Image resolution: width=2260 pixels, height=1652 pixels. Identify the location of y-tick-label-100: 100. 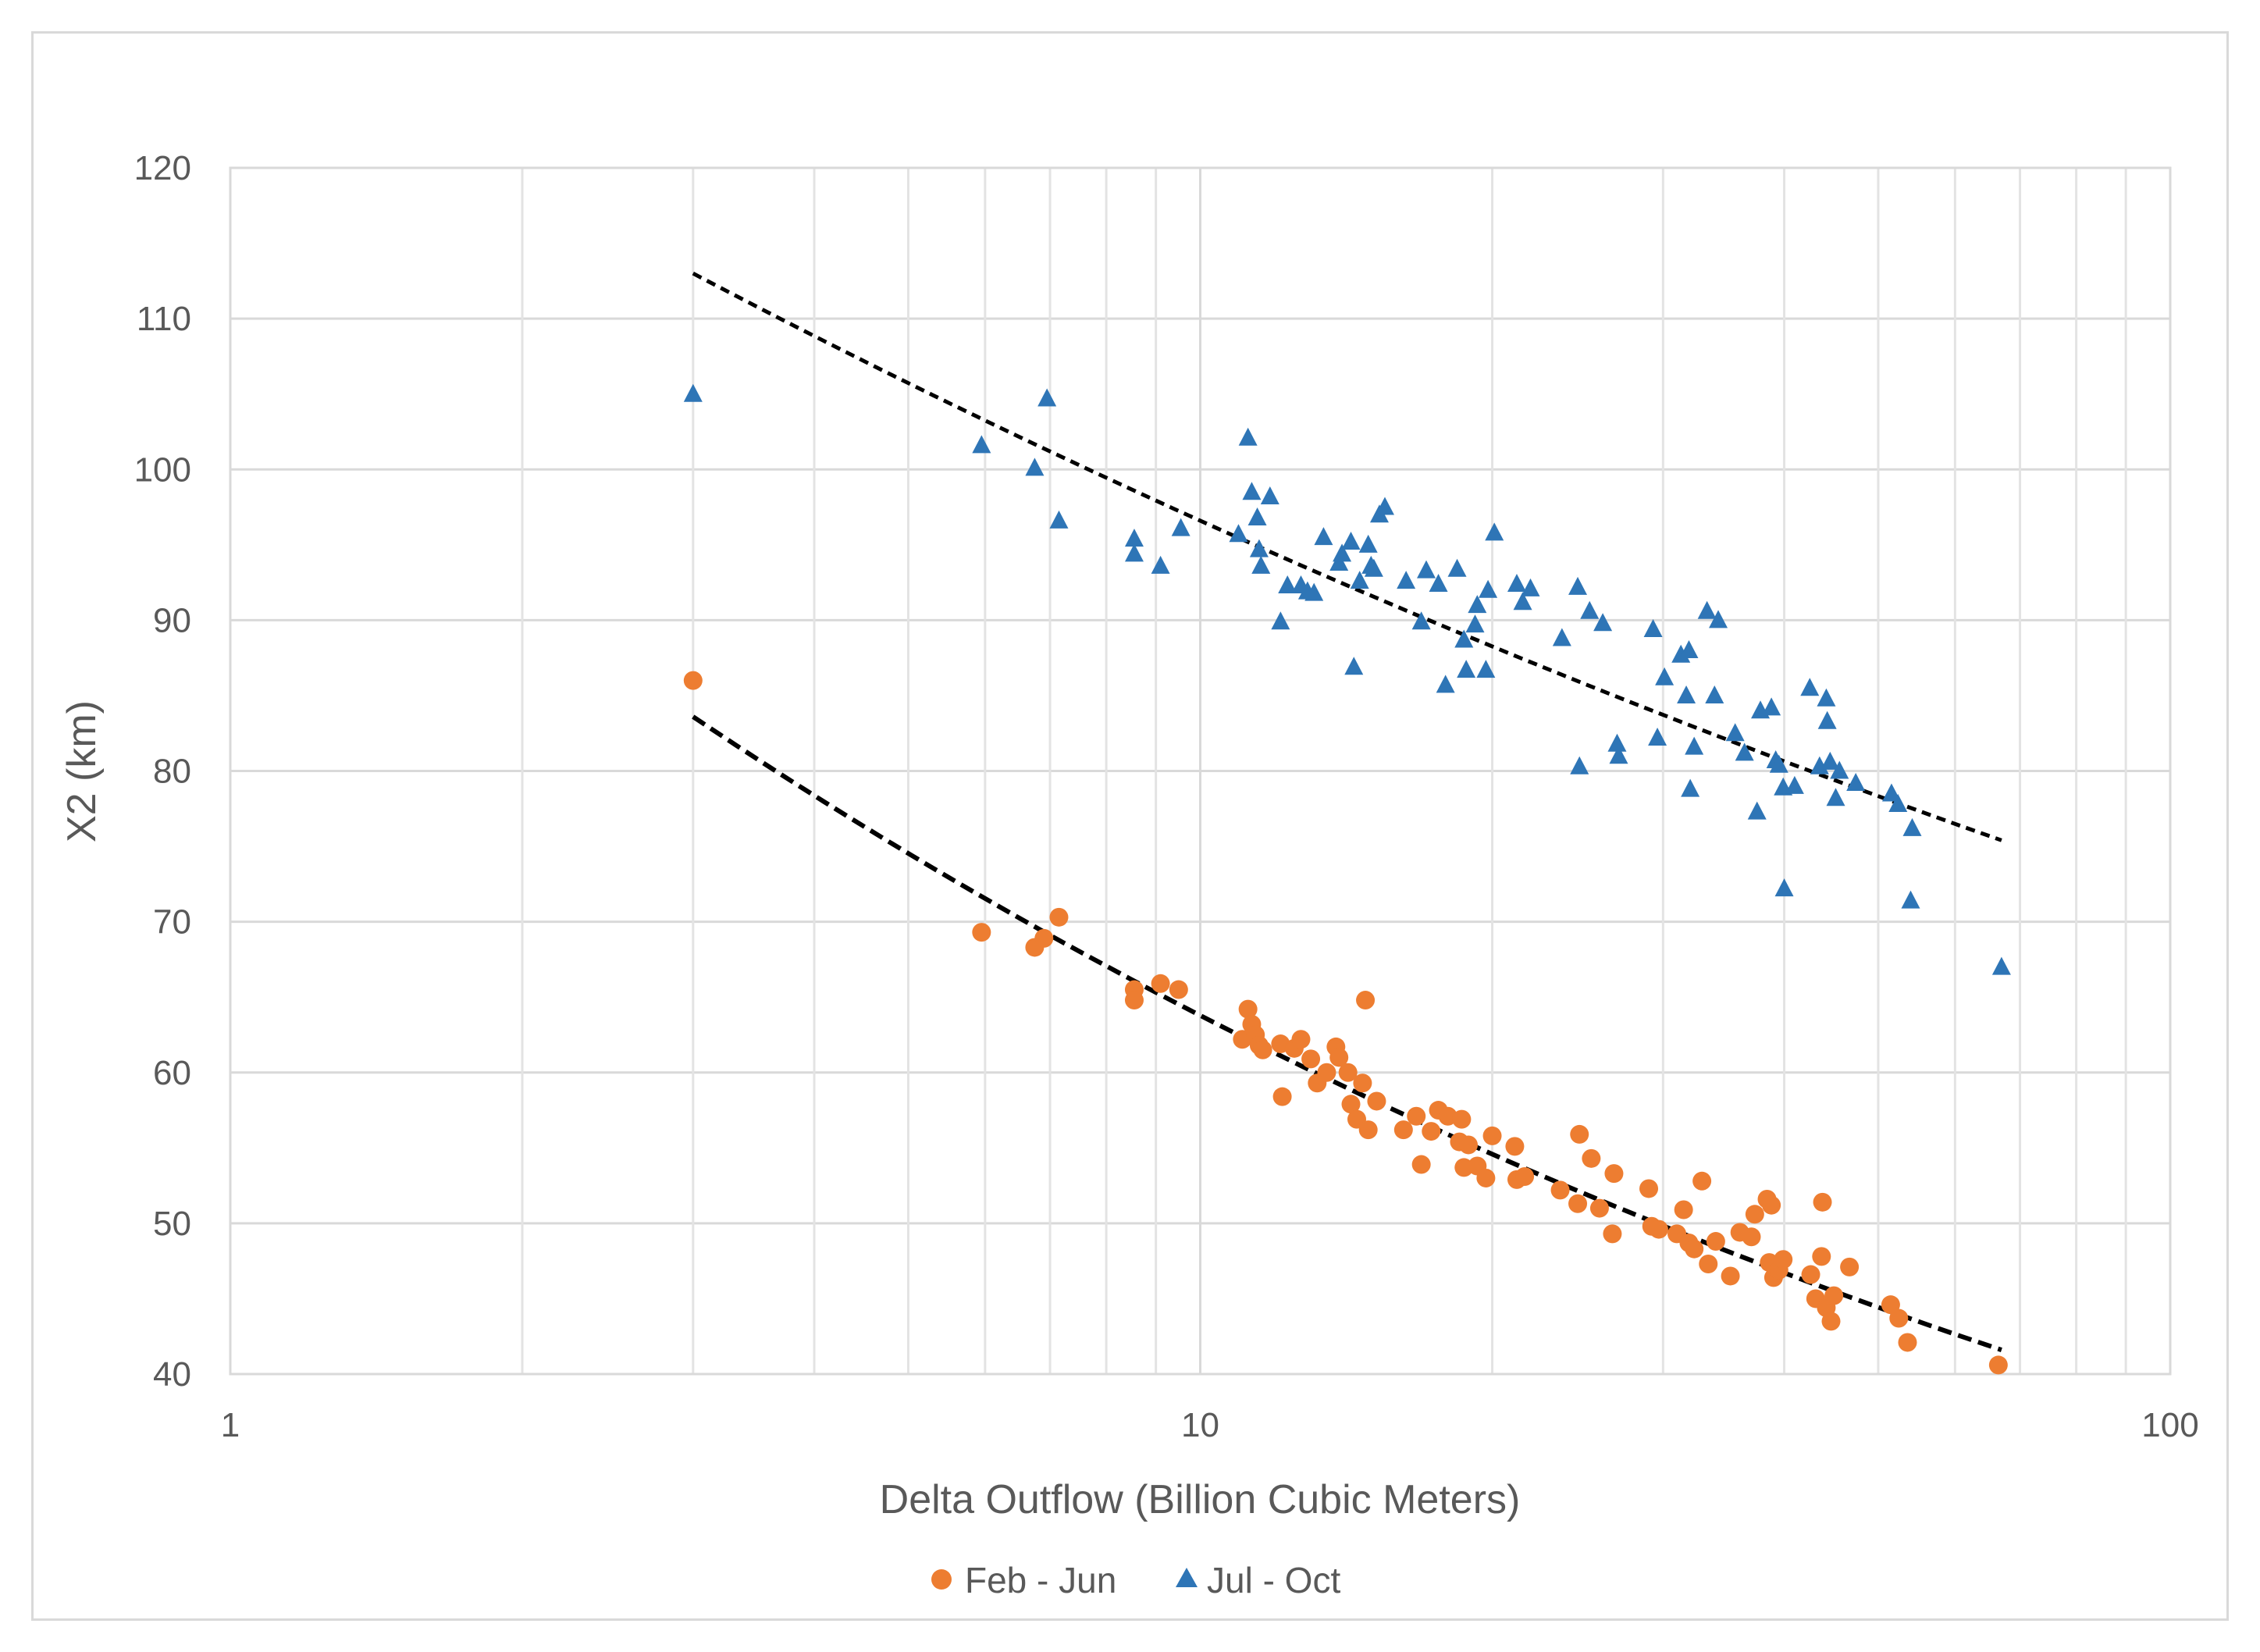
(162, 469).